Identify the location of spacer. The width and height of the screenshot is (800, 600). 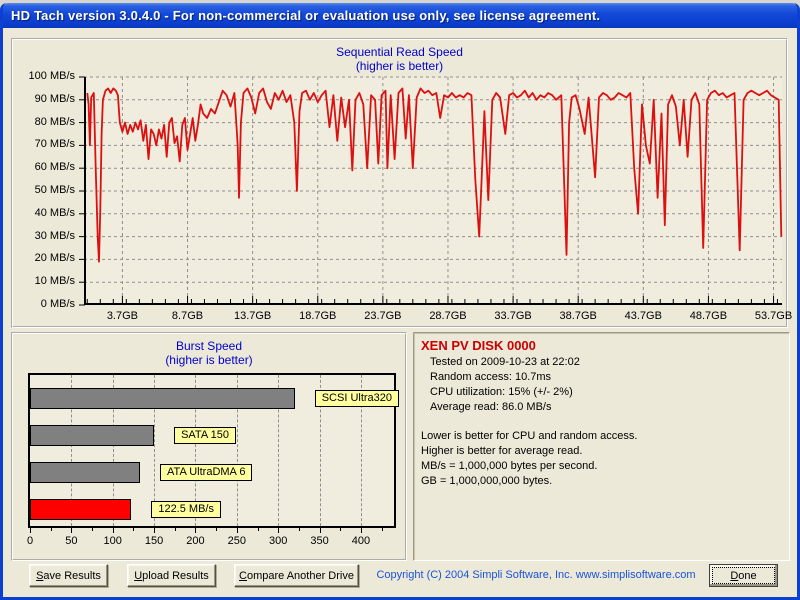
(601, 422).